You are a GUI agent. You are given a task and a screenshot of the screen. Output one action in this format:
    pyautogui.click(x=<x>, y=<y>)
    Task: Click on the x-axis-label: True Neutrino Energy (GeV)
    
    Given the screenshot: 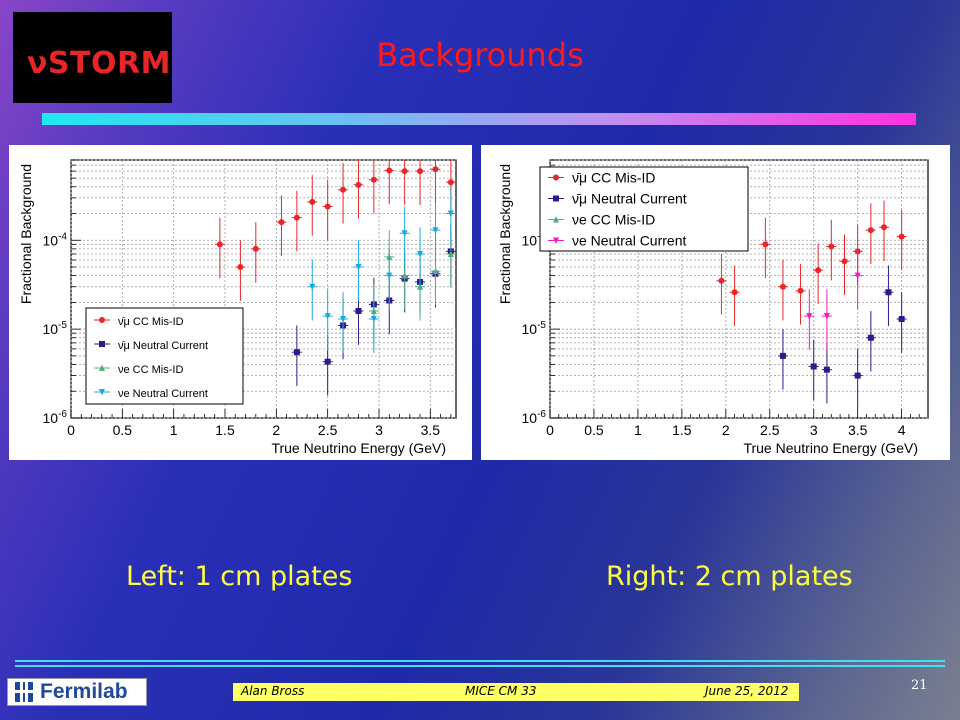 What is the action you would take?
    pyautogui.click(x=358, y=448)
    